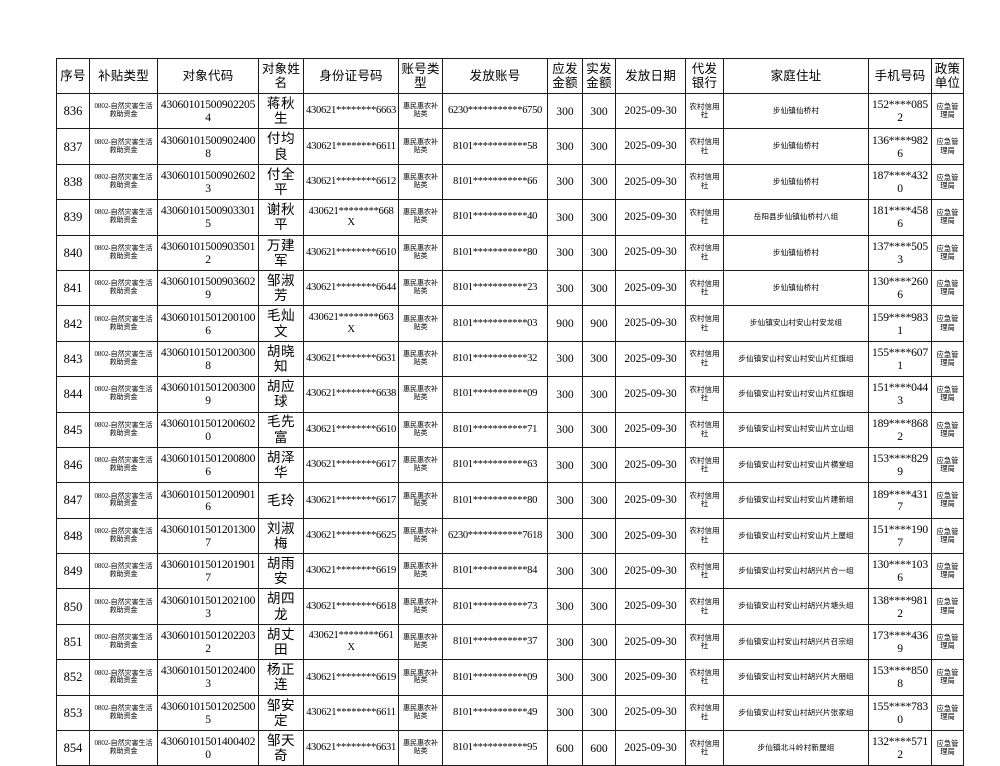 The height and width of the screenshot is (766, 1000). I want to click on cell-name: 胡晓知, so click(281, 359).